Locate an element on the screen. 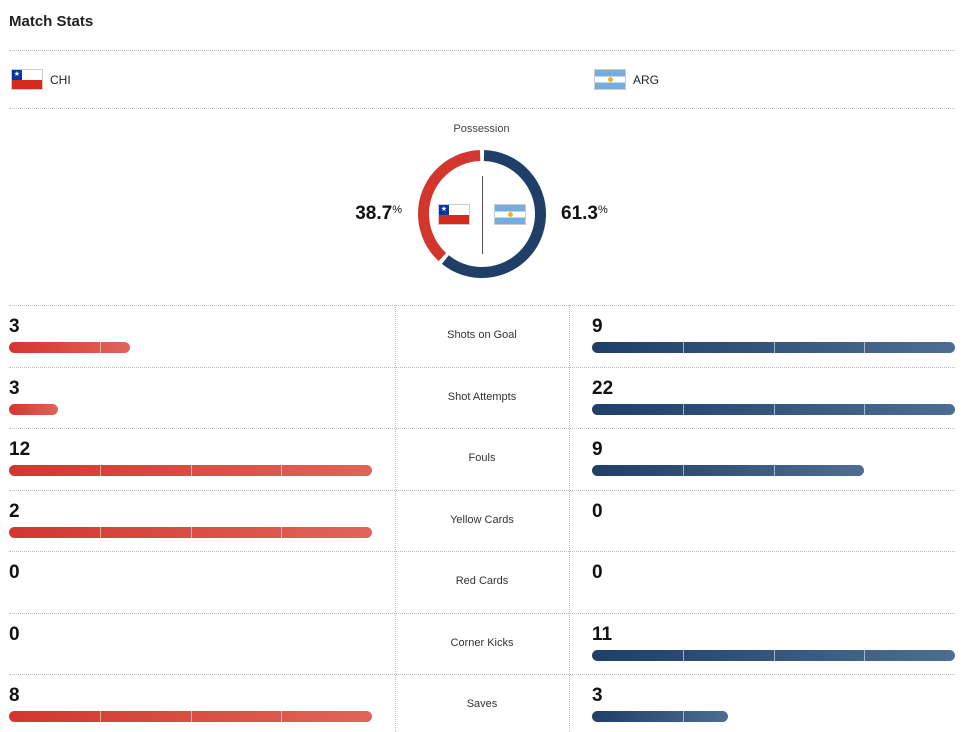  team-home: ★ CHI is located at coordinates (41, 79).